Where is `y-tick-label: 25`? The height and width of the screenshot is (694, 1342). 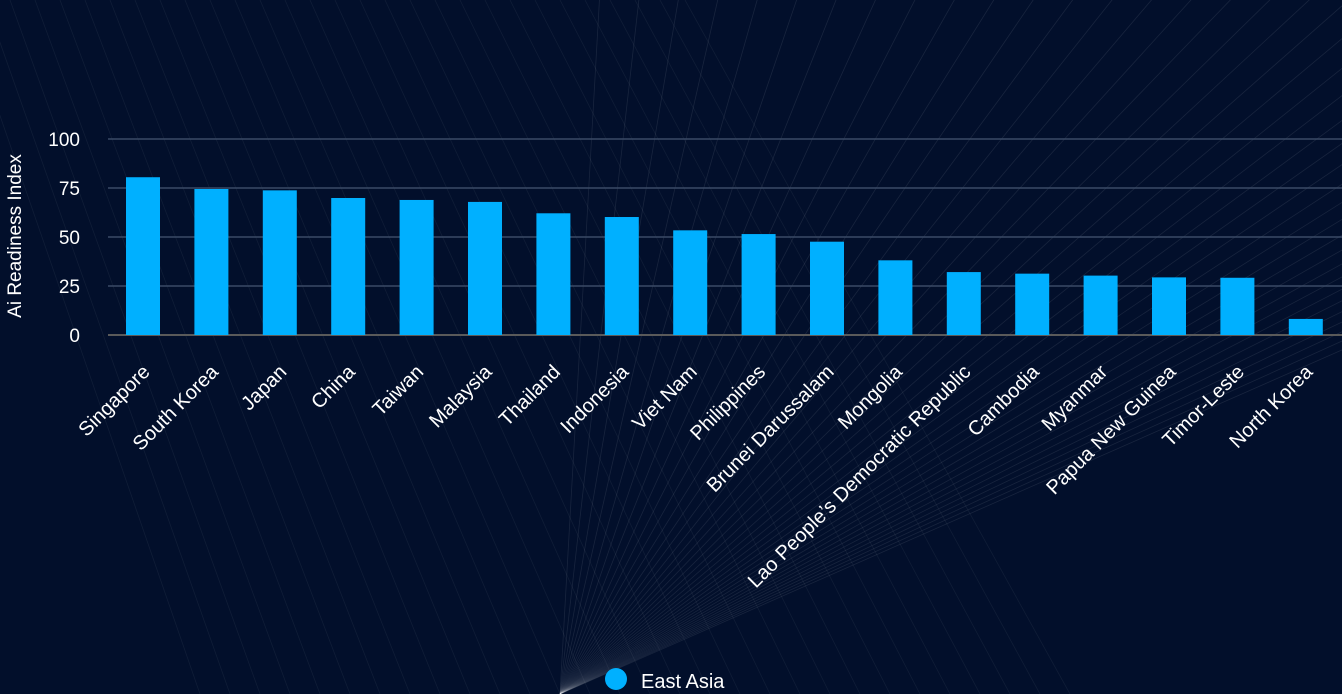 y-tick-label: 25 is located at coordinates (69, 287).